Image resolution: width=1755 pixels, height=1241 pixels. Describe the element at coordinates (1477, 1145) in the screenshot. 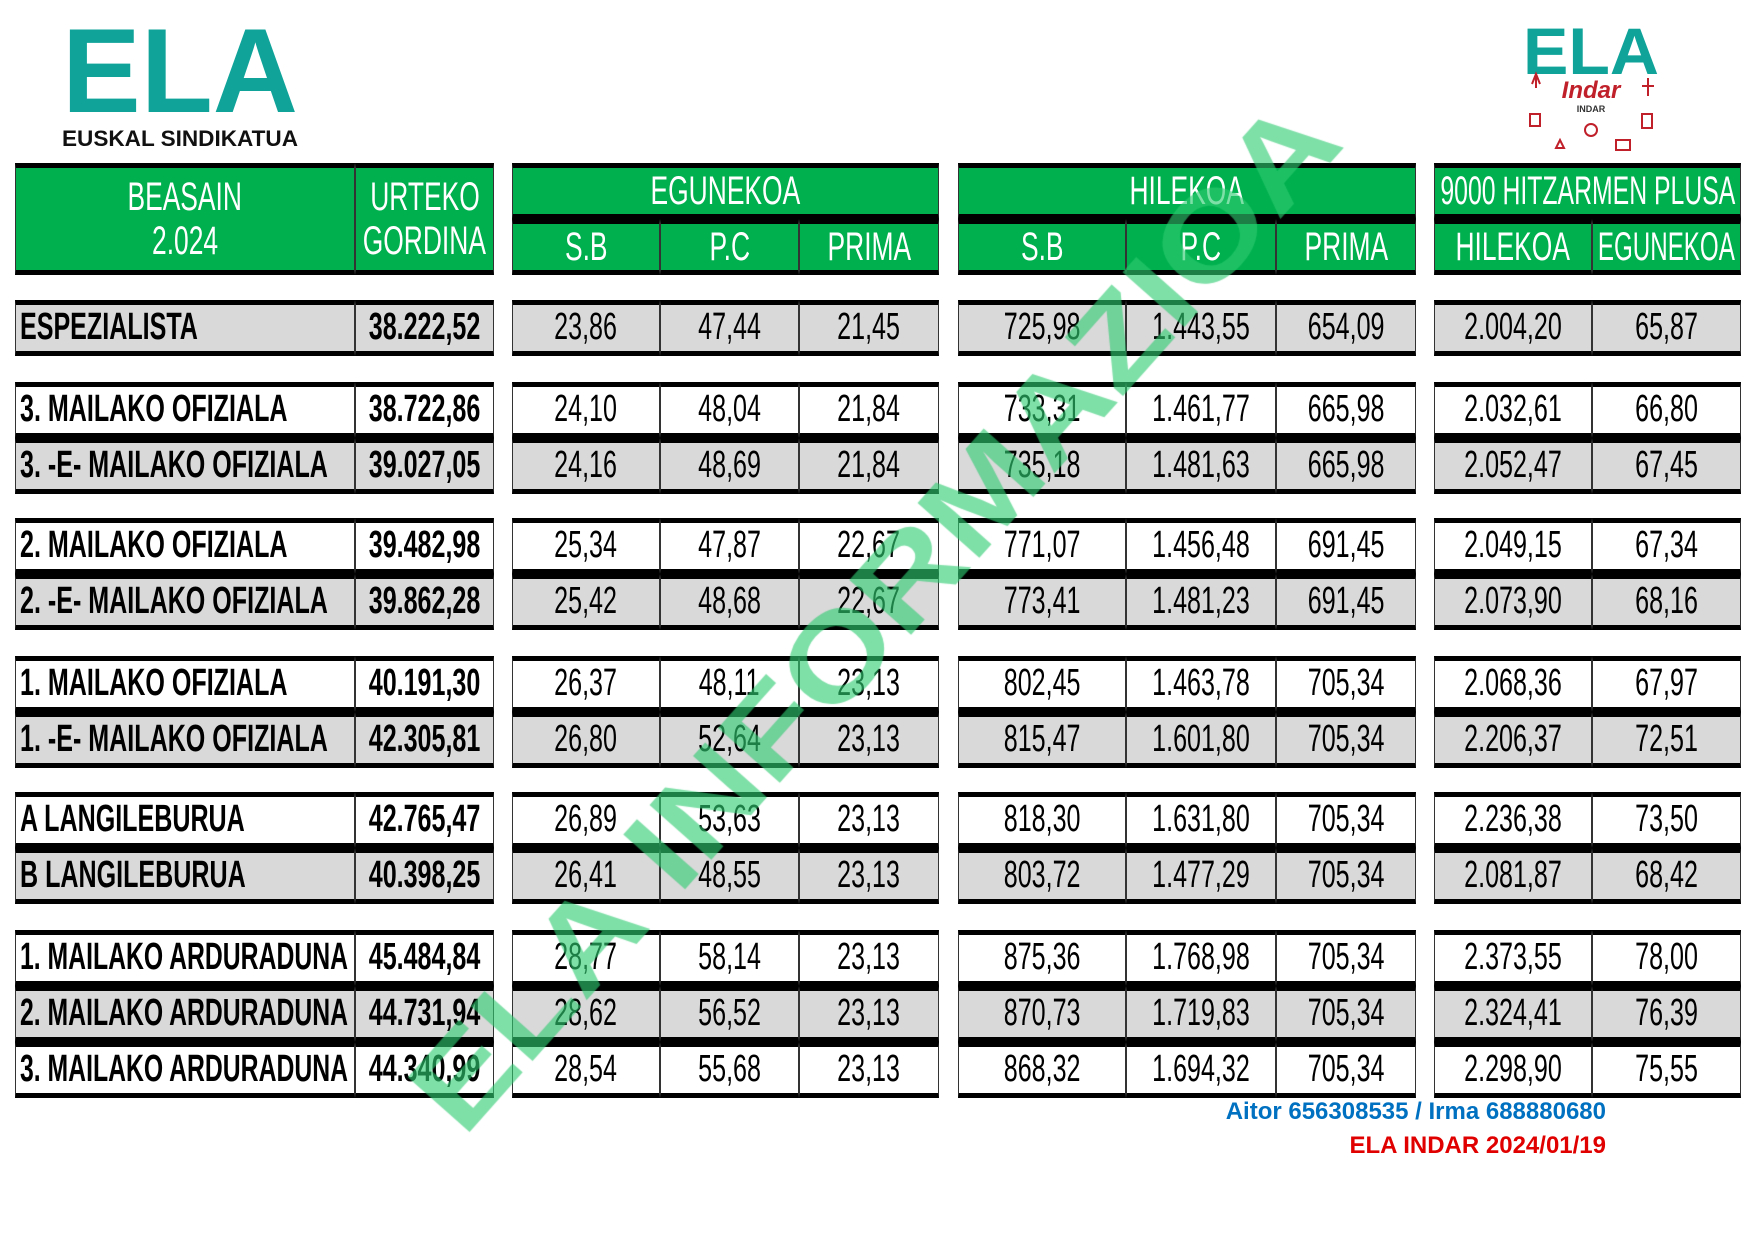

I see `footer-signature: ELA INDAR 2024/01/19` at that location.